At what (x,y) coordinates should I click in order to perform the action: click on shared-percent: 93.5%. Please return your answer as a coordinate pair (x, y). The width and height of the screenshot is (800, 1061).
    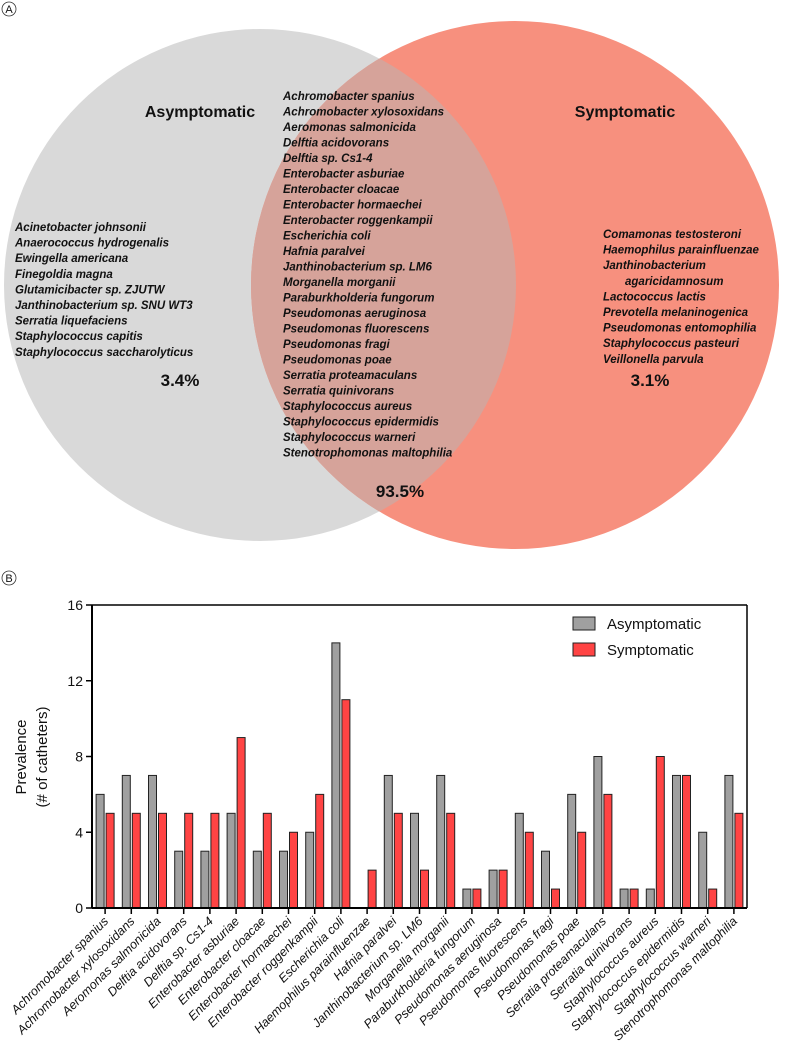
    Looking at the image, I should click on (400, 491).